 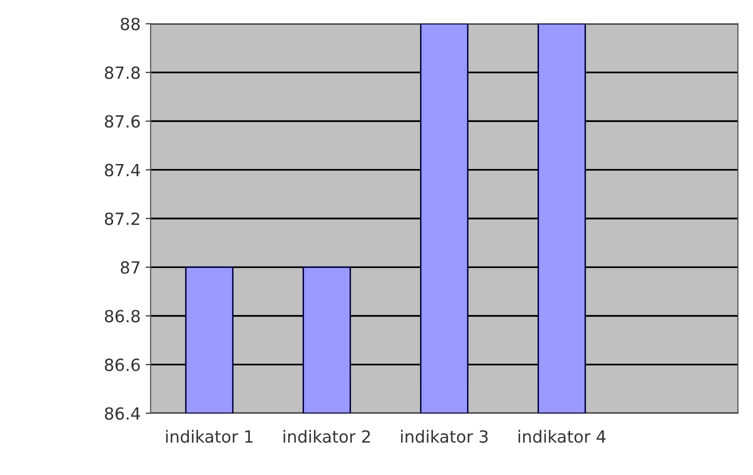 What do you see at coordinates (209, 436) in the screenshot?
I see `x-tick-label: indikator 1` at bounding box center [209, 436].